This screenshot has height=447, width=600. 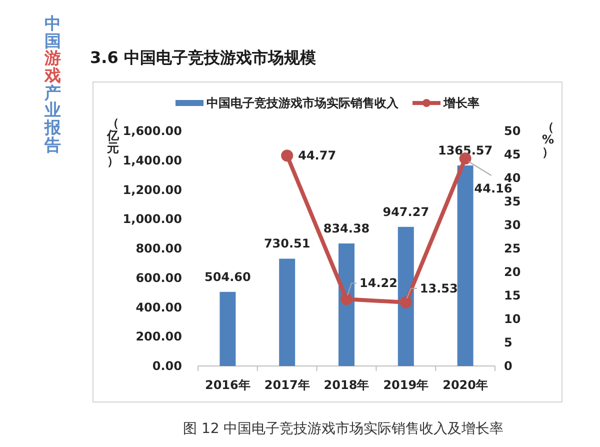 What do you see at coordinates (152, 189) in the screenshot?
I see `y-tick-label: 1,200.00` at bounding box center [152, 189].